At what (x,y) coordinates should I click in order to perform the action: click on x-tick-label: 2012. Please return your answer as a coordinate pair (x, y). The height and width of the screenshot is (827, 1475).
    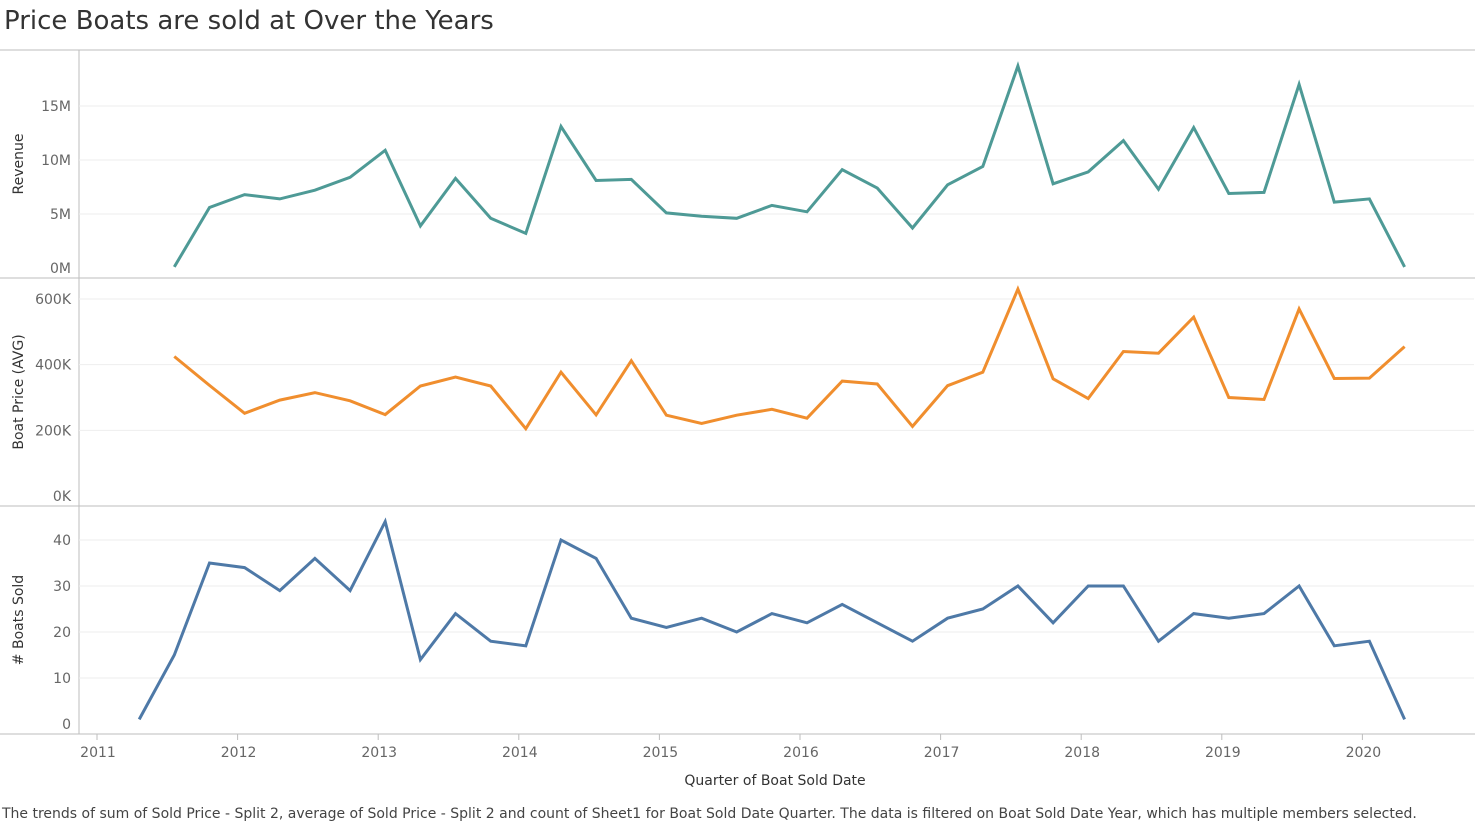
    Looking at the image, I should click on (239, 753).